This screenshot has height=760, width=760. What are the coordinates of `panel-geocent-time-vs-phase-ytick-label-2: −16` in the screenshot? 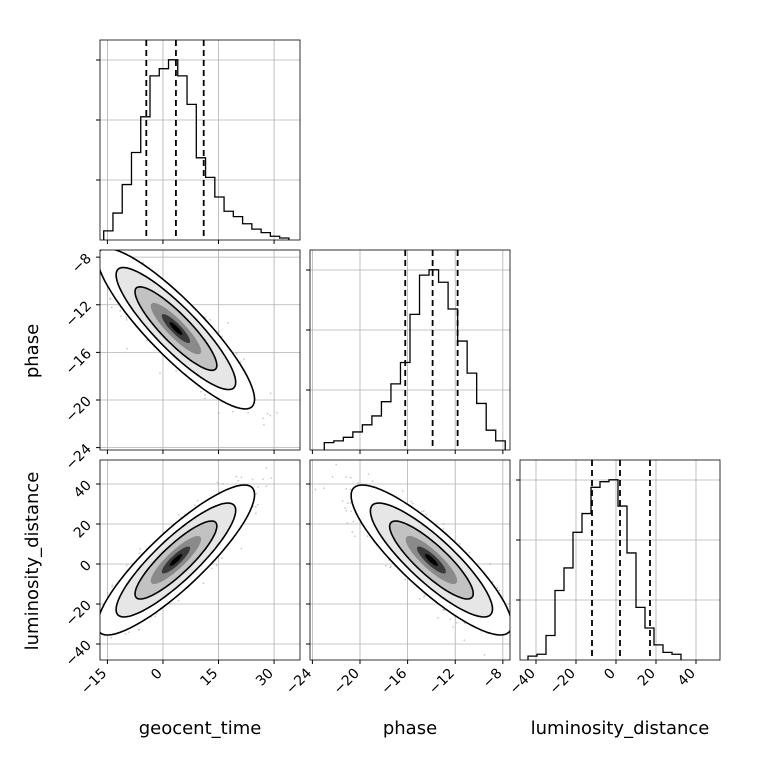 It's located at (79, 362).